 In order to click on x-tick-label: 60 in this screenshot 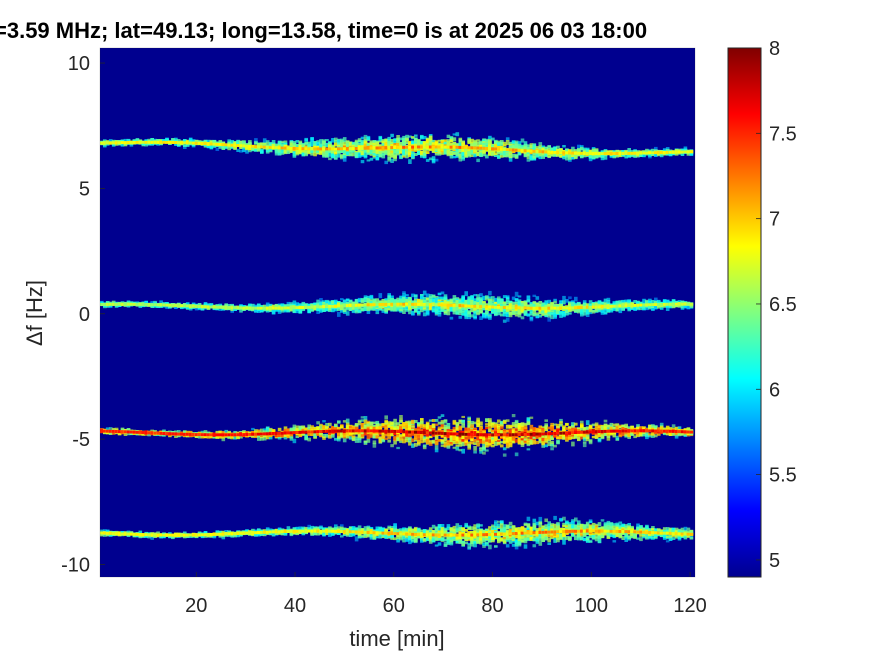, I will do `click(394, 606)`.